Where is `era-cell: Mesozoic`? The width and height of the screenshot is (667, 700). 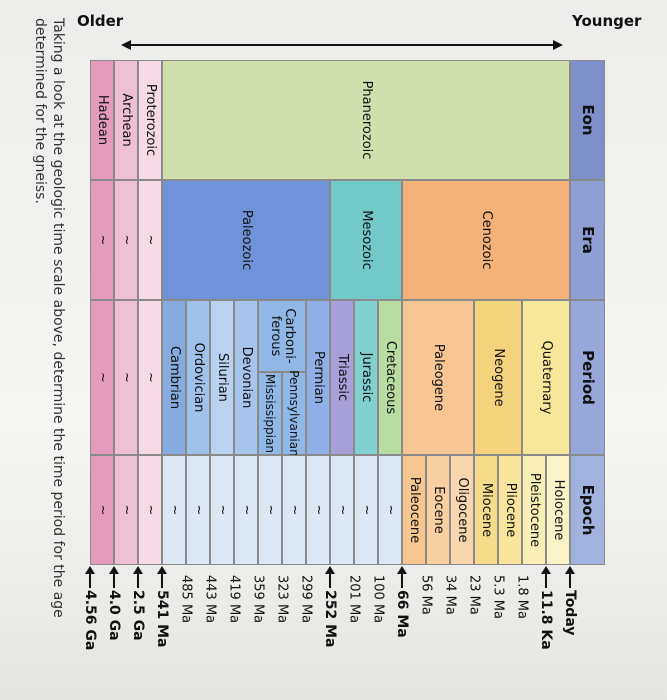
era-cell: Mesozoic is located at coordinates (366, 240).